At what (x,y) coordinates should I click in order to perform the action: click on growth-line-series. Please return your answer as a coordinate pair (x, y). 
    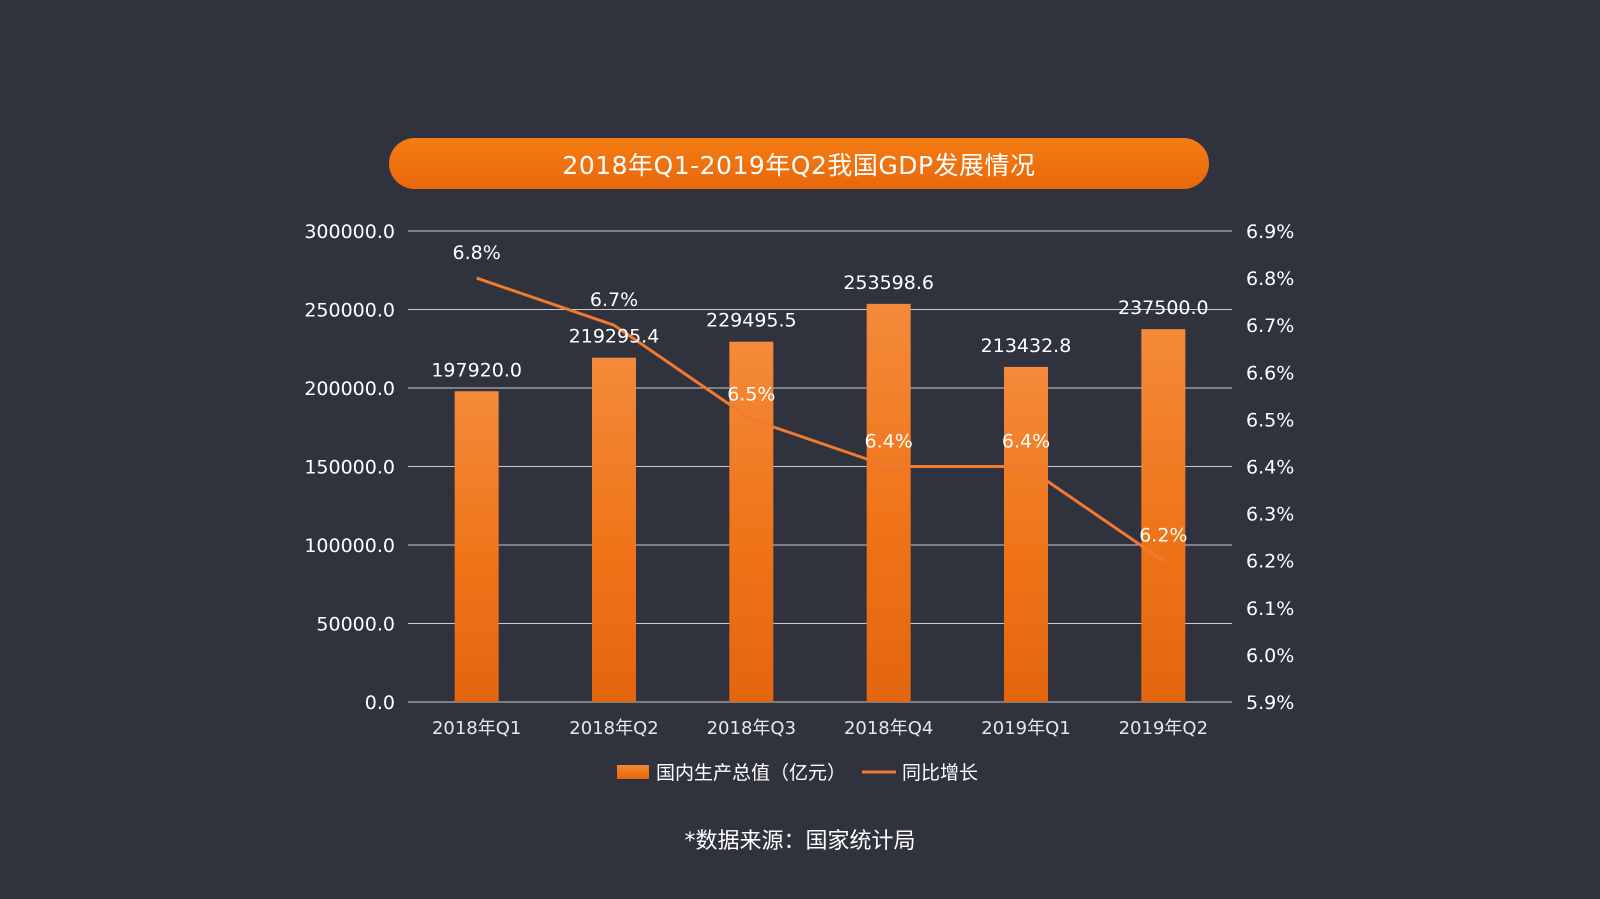
    Looking at the image, I should click on (820, 419).